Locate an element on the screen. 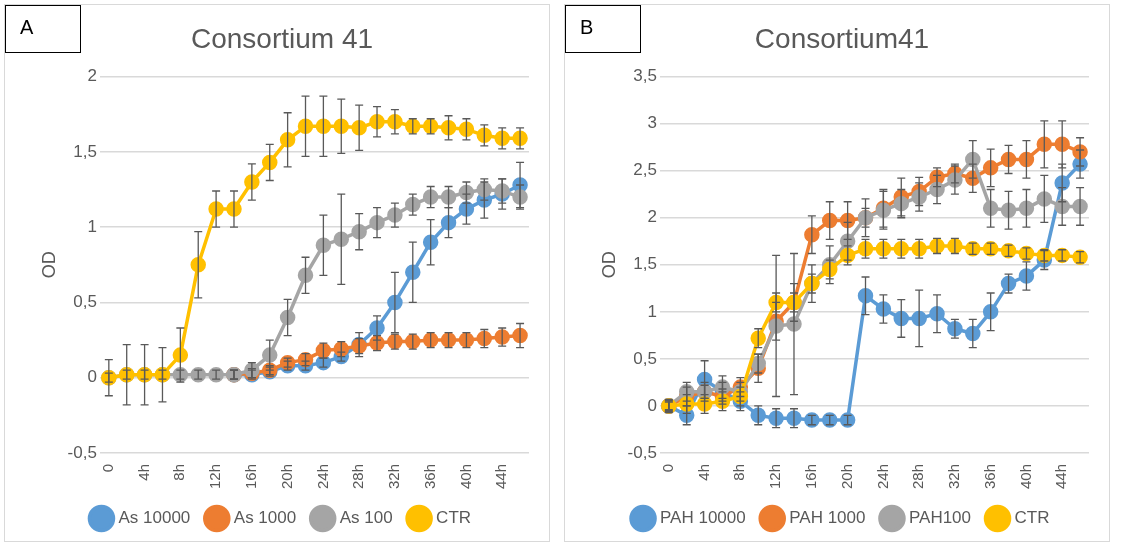  legend-label: As 100 is located at coordinates (366, 518).